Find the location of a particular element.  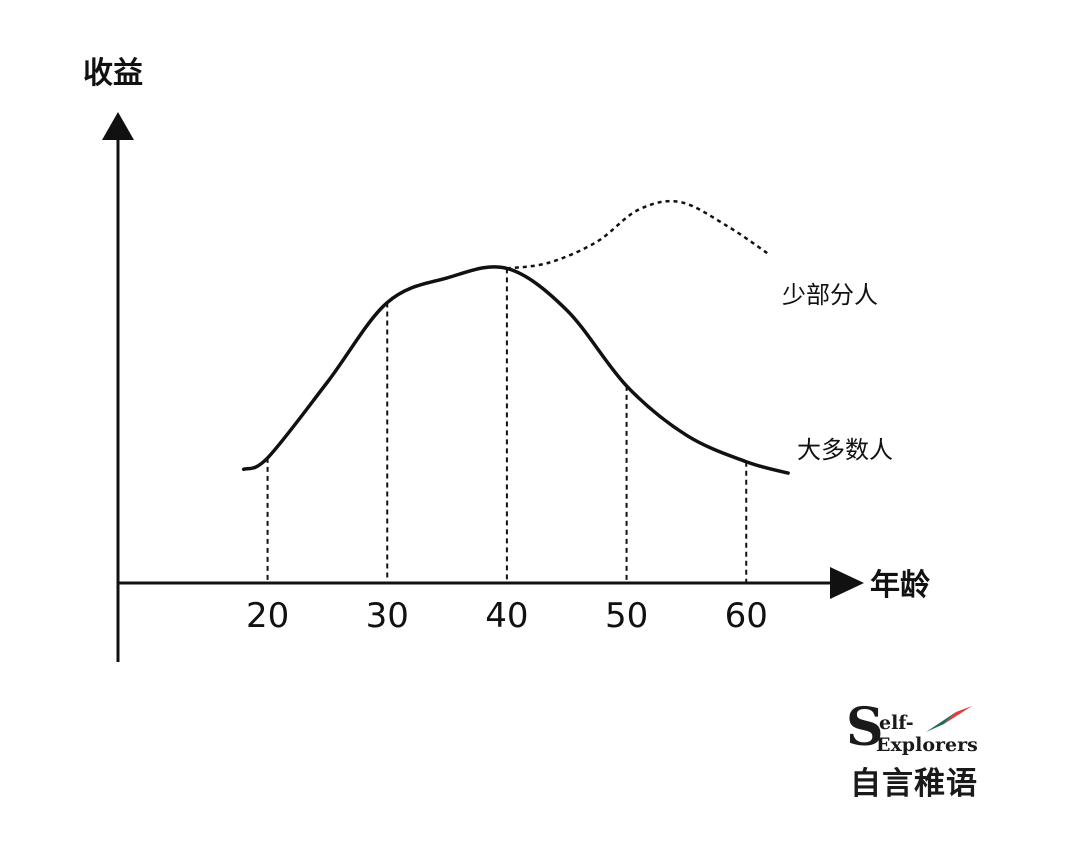

x-tick-label: 20 is located at coordinates (267, 616).